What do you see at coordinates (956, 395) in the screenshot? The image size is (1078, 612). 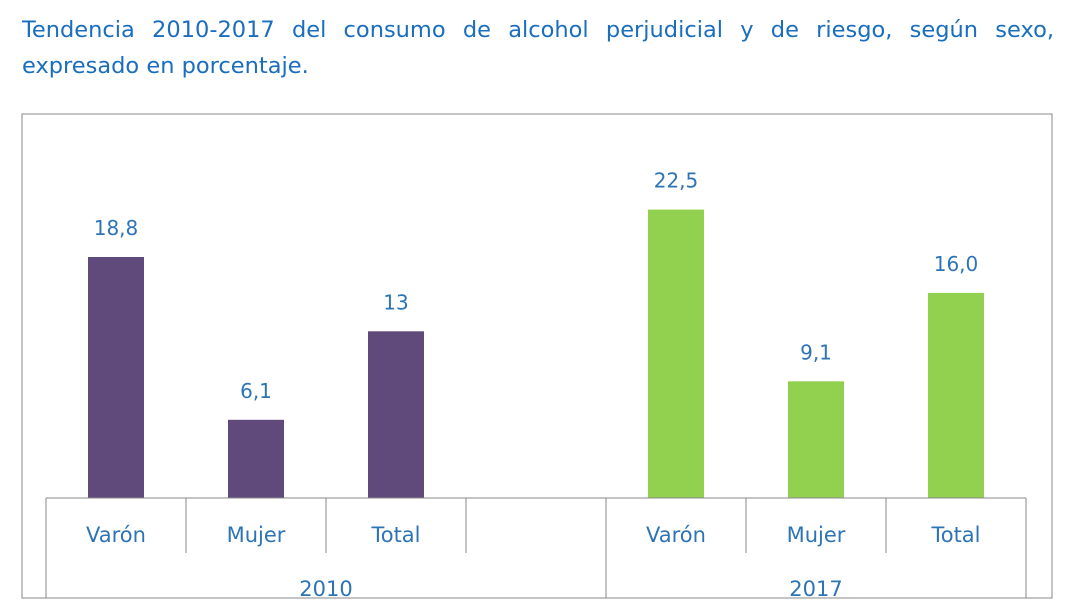 I see `bar-2017-total` at bounding box center [956, 395].